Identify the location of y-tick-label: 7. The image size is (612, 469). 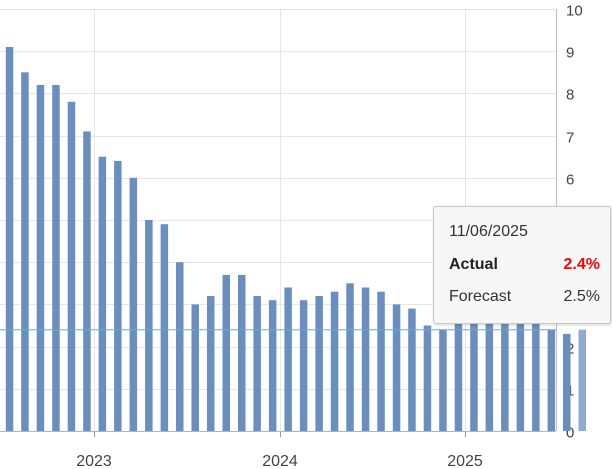
(570, 138).